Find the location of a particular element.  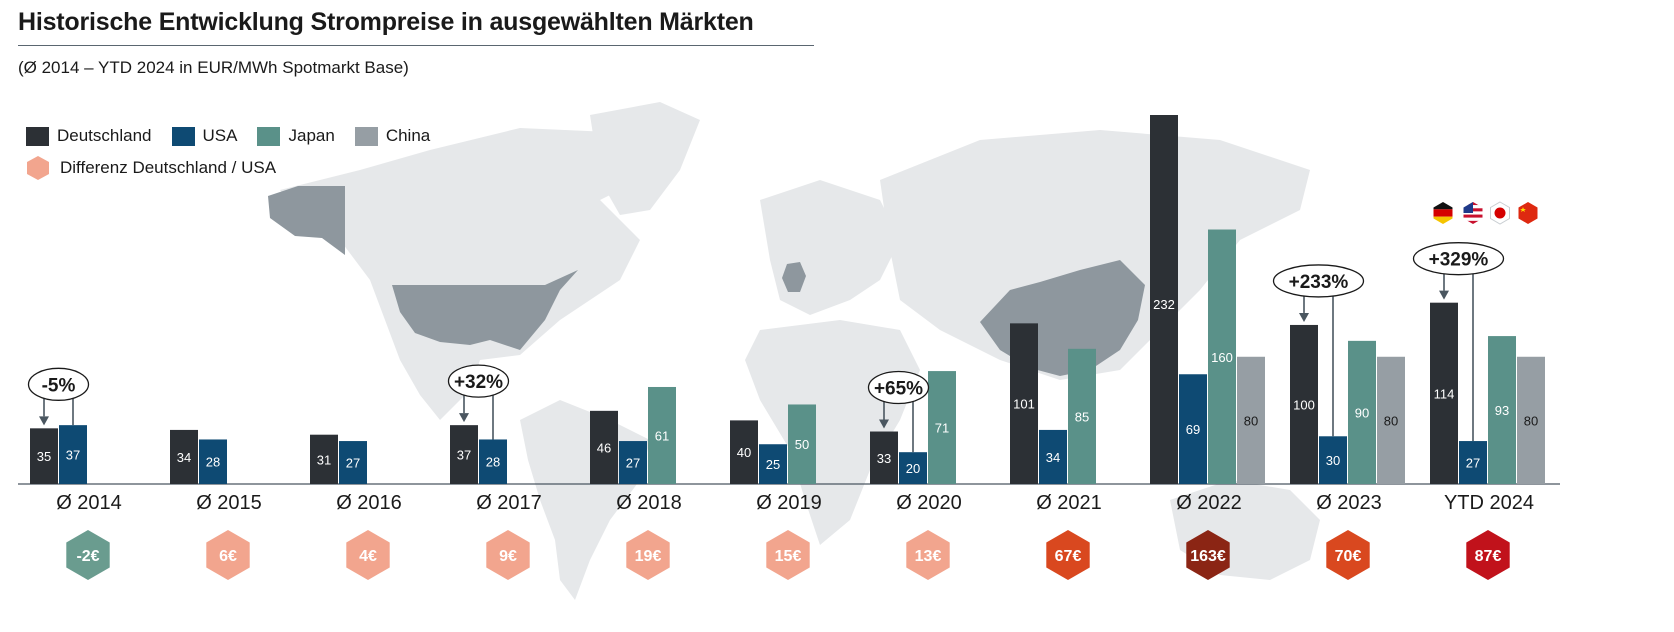

callout-bubble-ytd-2024 is located at coordinates (1458, 259).